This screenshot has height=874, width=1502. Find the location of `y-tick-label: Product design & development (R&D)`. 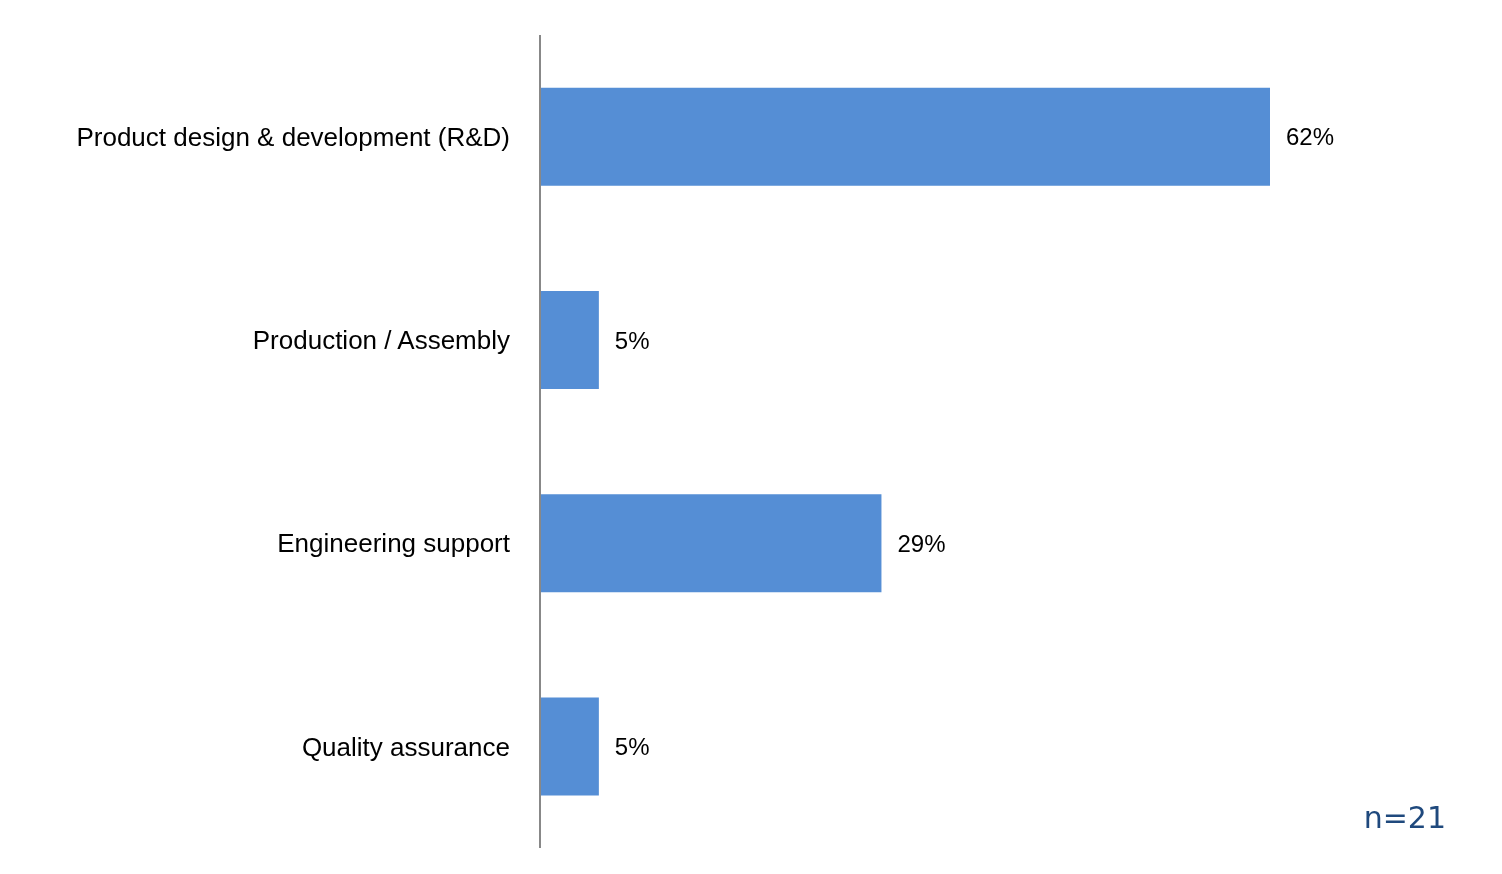

y-tick-label: Product design & development (R&D) is located at coordinates (293, 136).